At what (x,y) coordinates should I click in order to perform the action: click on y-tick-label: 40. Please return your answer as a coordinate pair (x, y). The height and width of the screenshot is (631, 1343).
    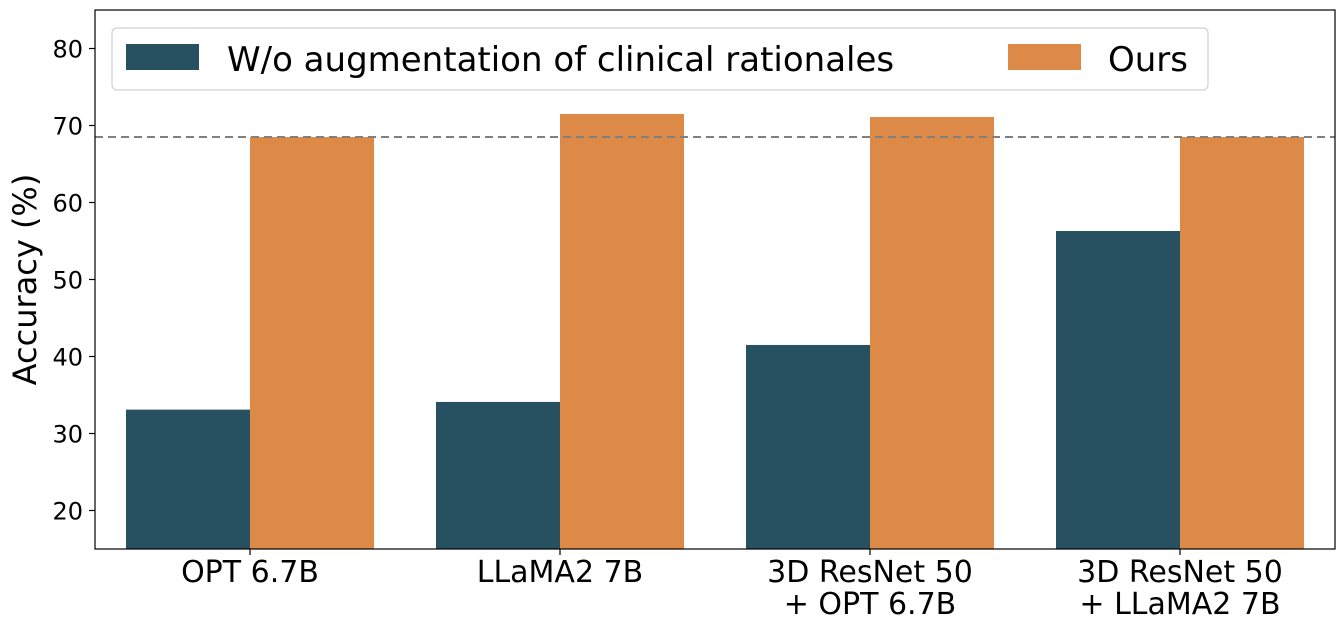
    Looking at the image, I should click on (67, 358).